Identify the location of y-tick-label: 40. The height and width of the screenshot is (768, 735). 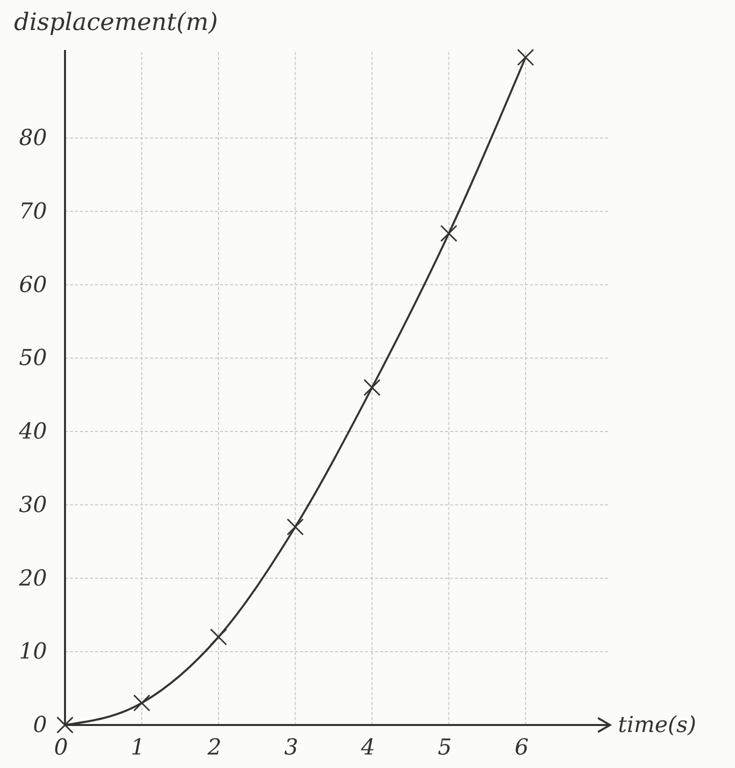
(32, 432).